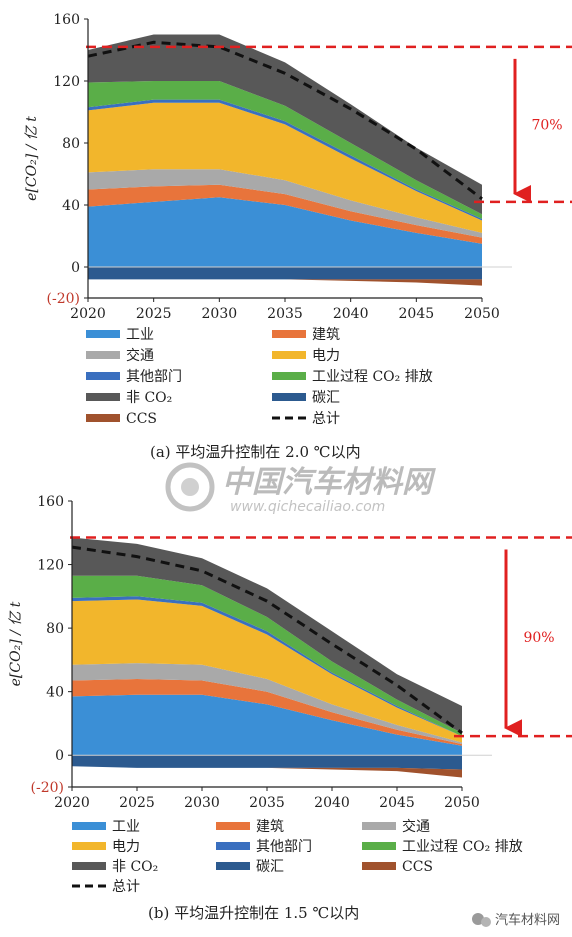  What do you see at coordinates (462, 803) in the screenshot?
I see `x-tick-label: 2050` at bounding box center [462, 803].